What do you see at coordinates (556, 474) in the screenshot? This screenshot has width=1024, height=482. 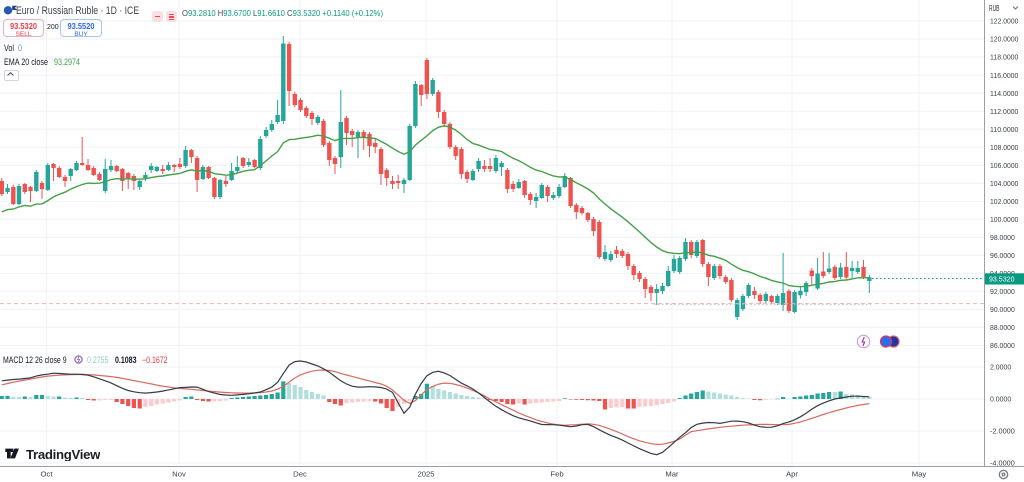 I see `svg-text: Feb` at bounding box center [556, 474].